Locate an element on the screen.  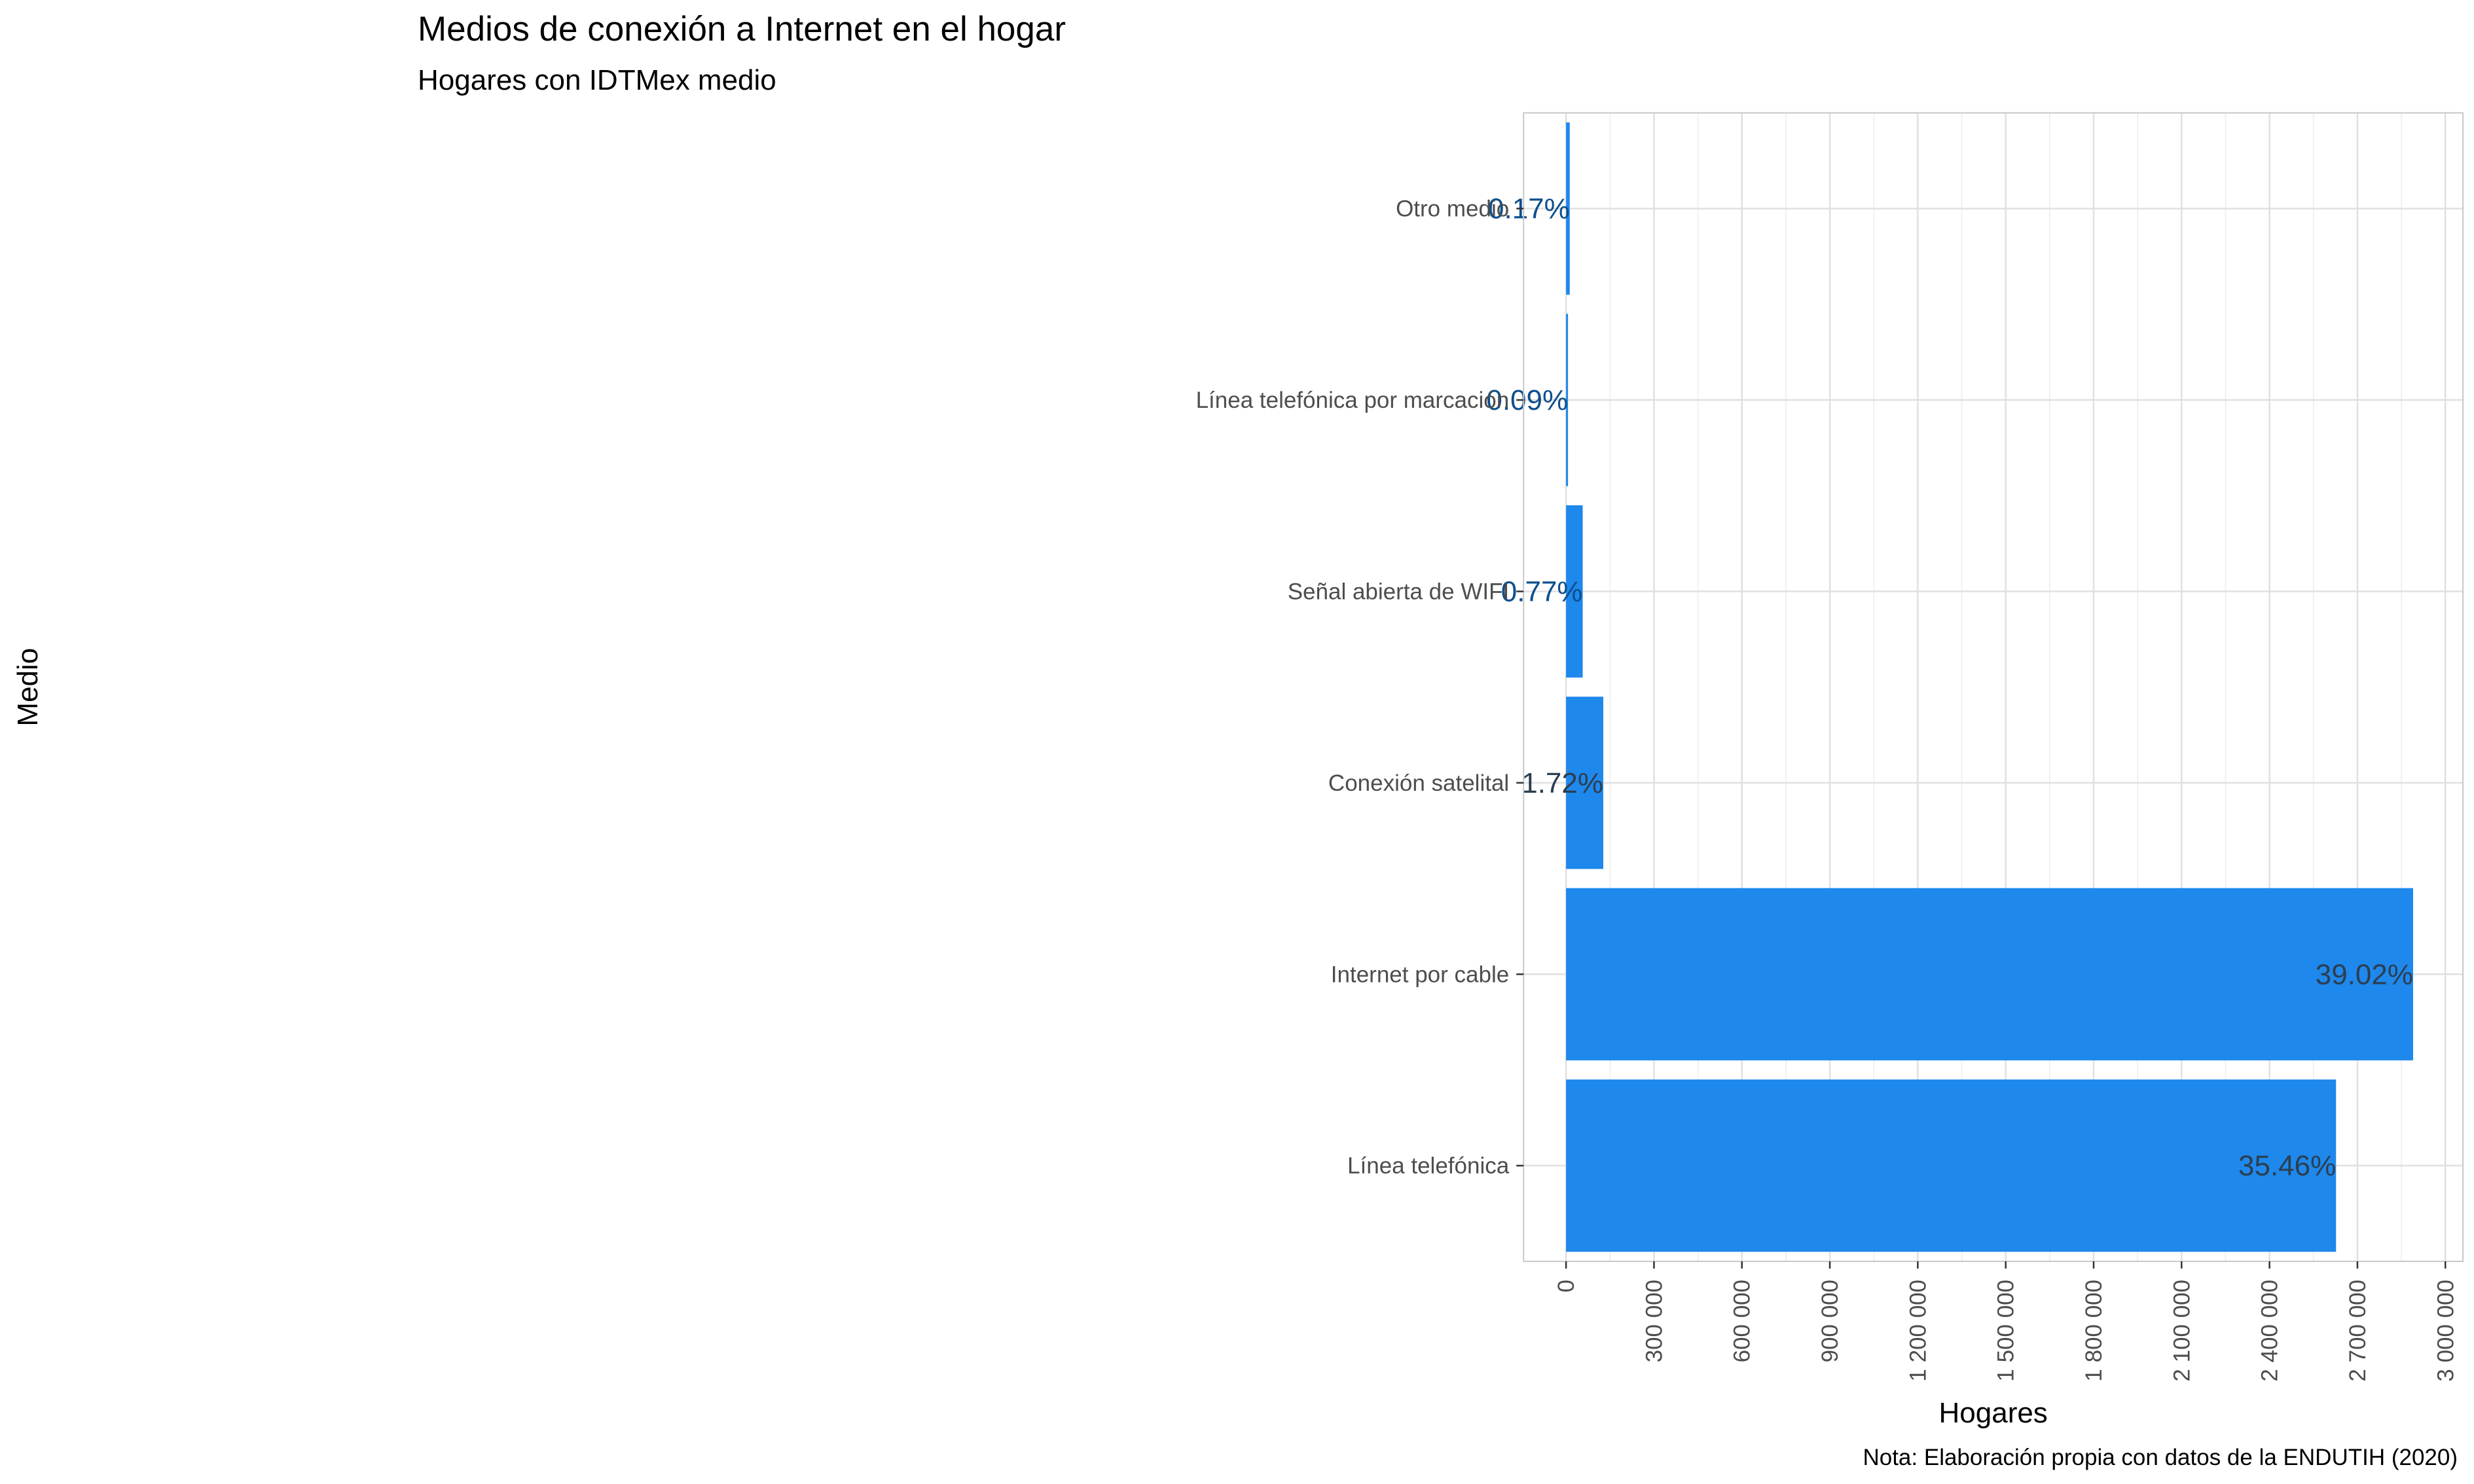
data-label: 35.46% is located at coordinates (2287, 1166).